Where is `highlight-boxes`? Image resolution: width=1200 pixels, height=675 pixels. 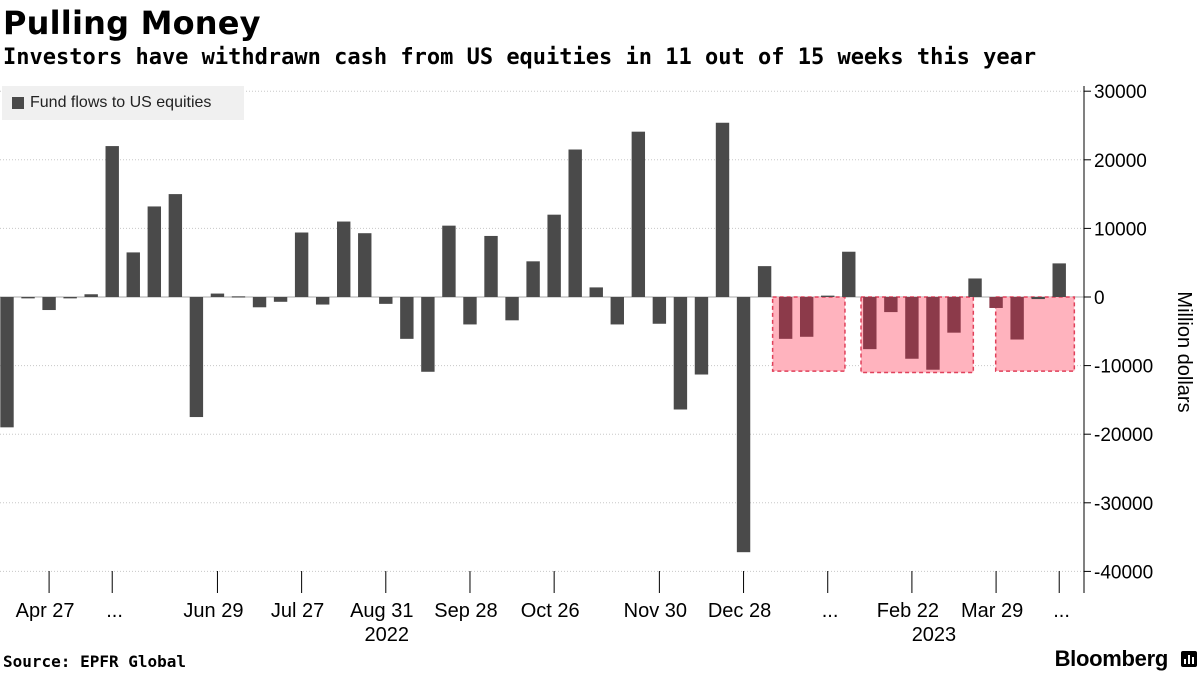
highlight-boxes is located at coordinates (923, 335).